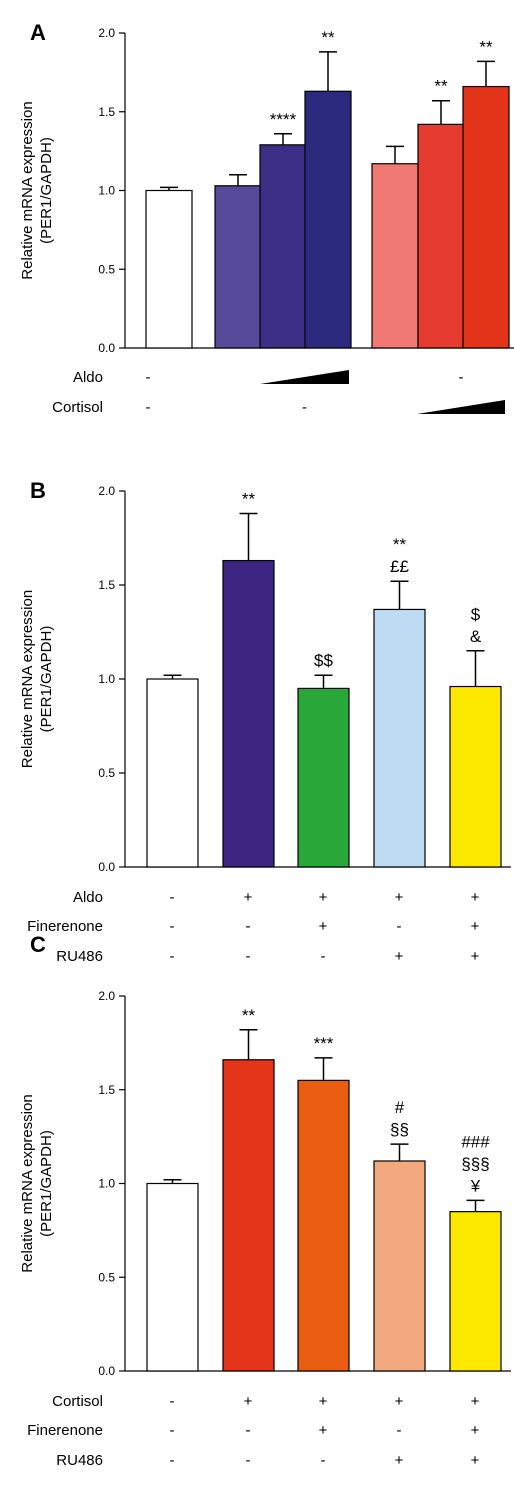  I want to click on significance-label: §§, so click(399, 1129).